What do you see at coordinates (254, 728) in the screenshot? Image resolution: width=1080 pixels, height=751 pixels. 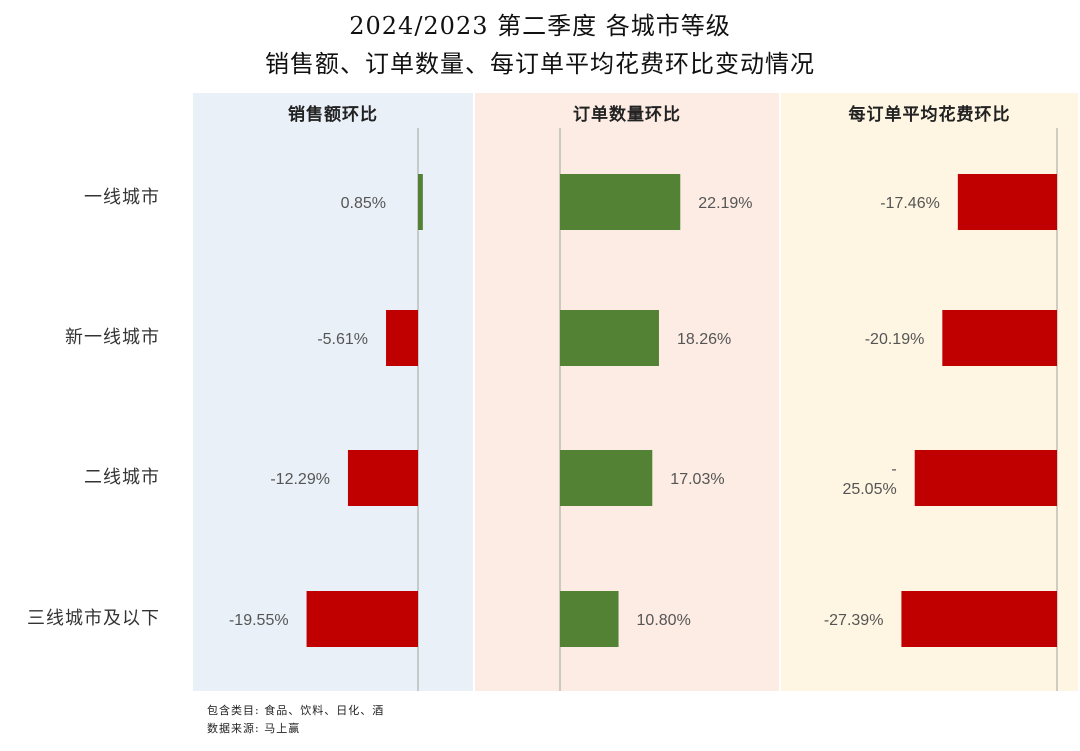 I see `source-note: 数据来源: 马上赢` at bounding box center [254, 728].